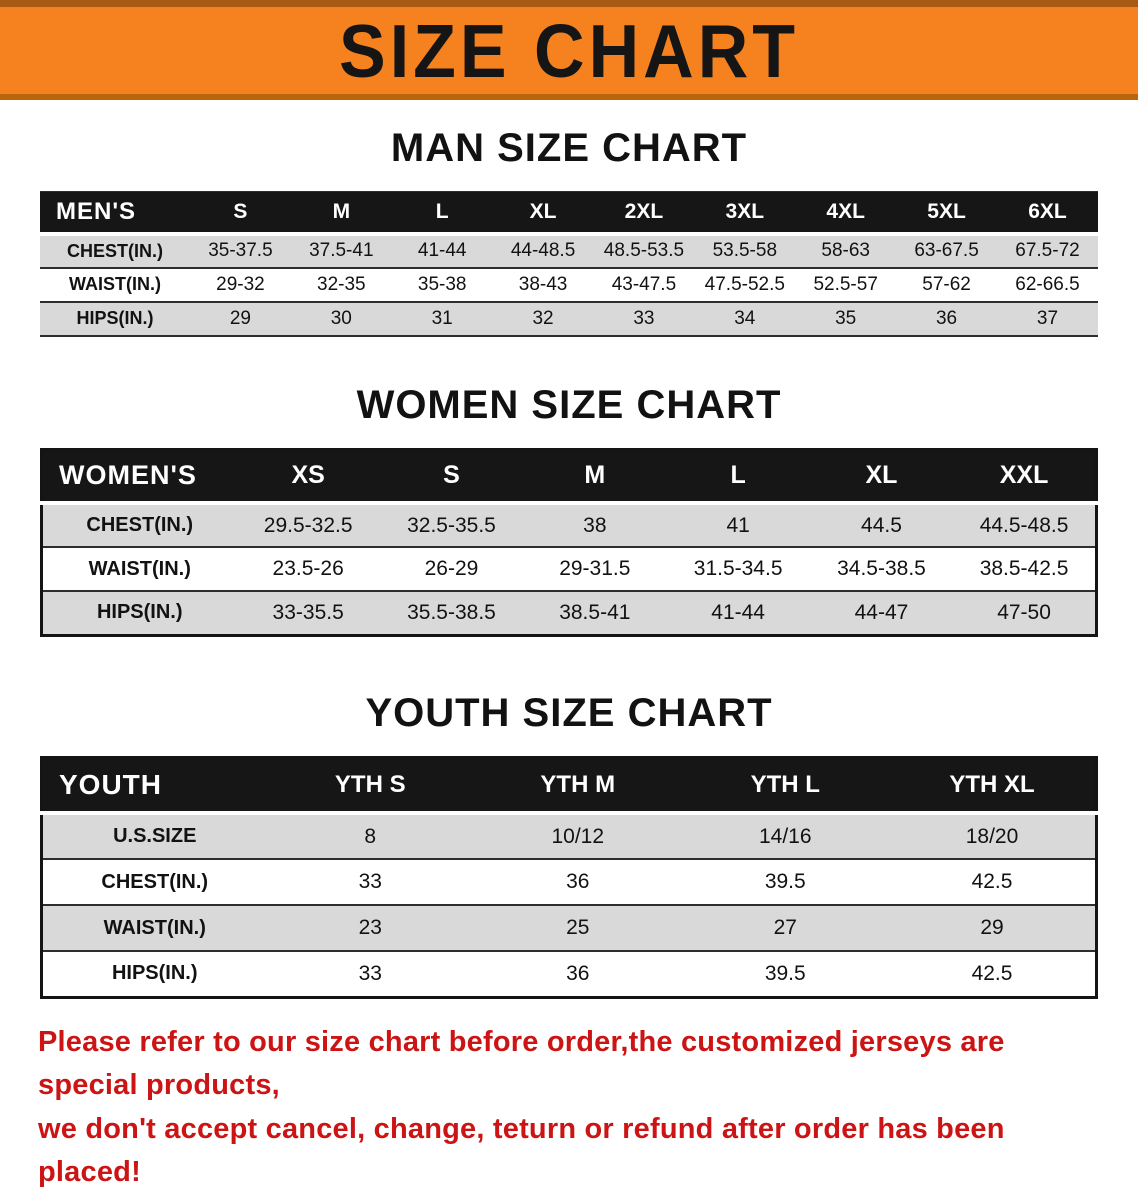 This screenshot has height=1195, width=1138. I want to click on men-cell-r3-c8: 36, so click(946, 318).